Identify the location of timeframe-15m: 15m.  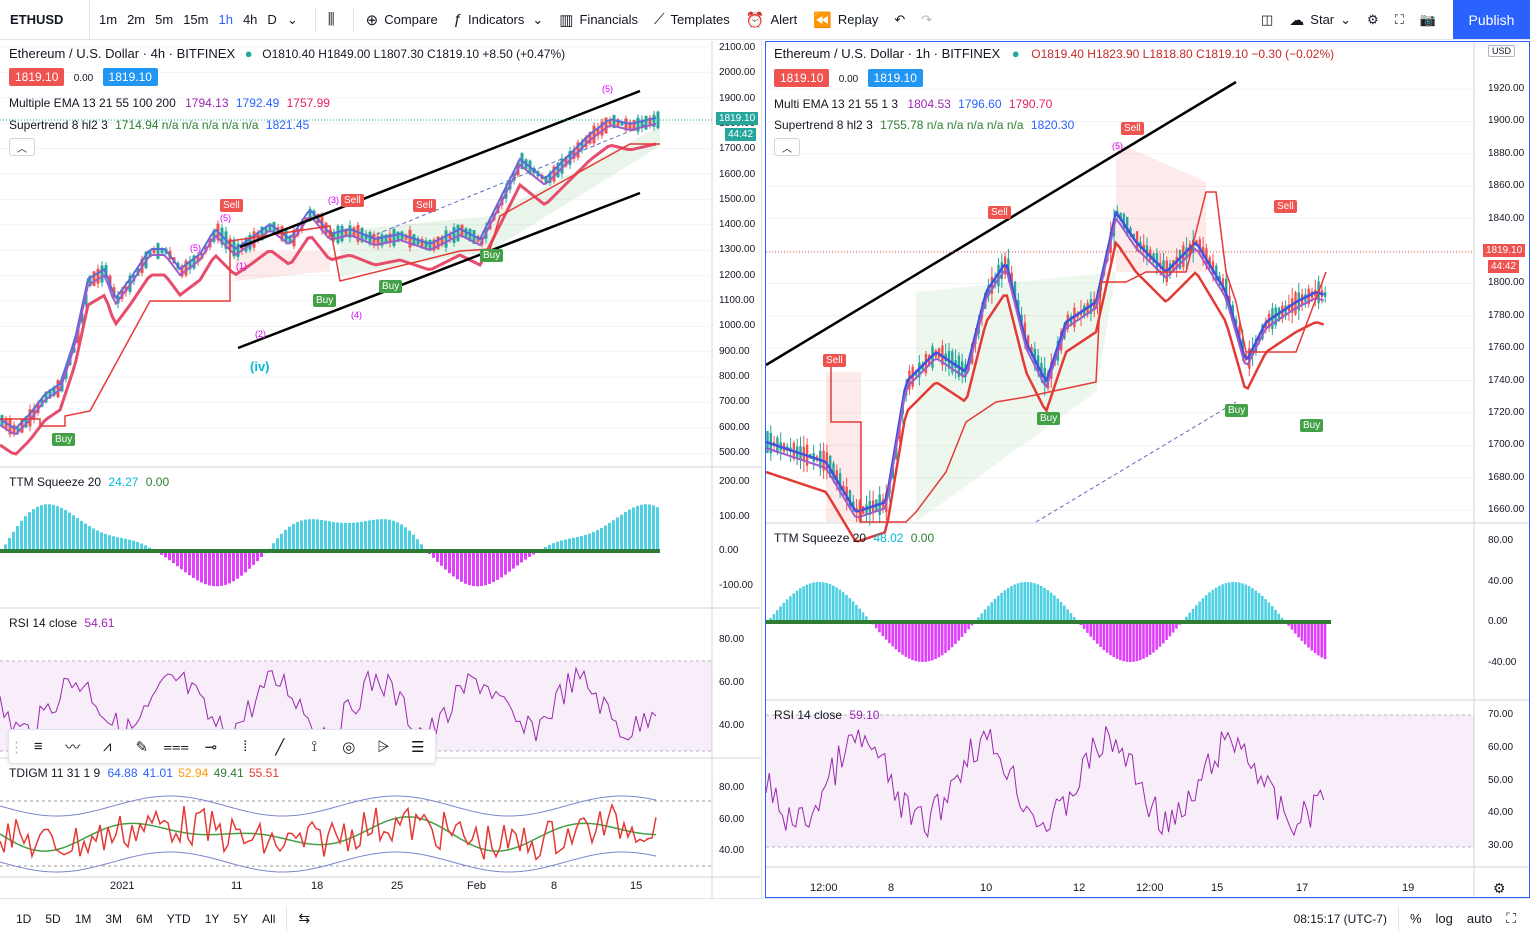
(196, 19).